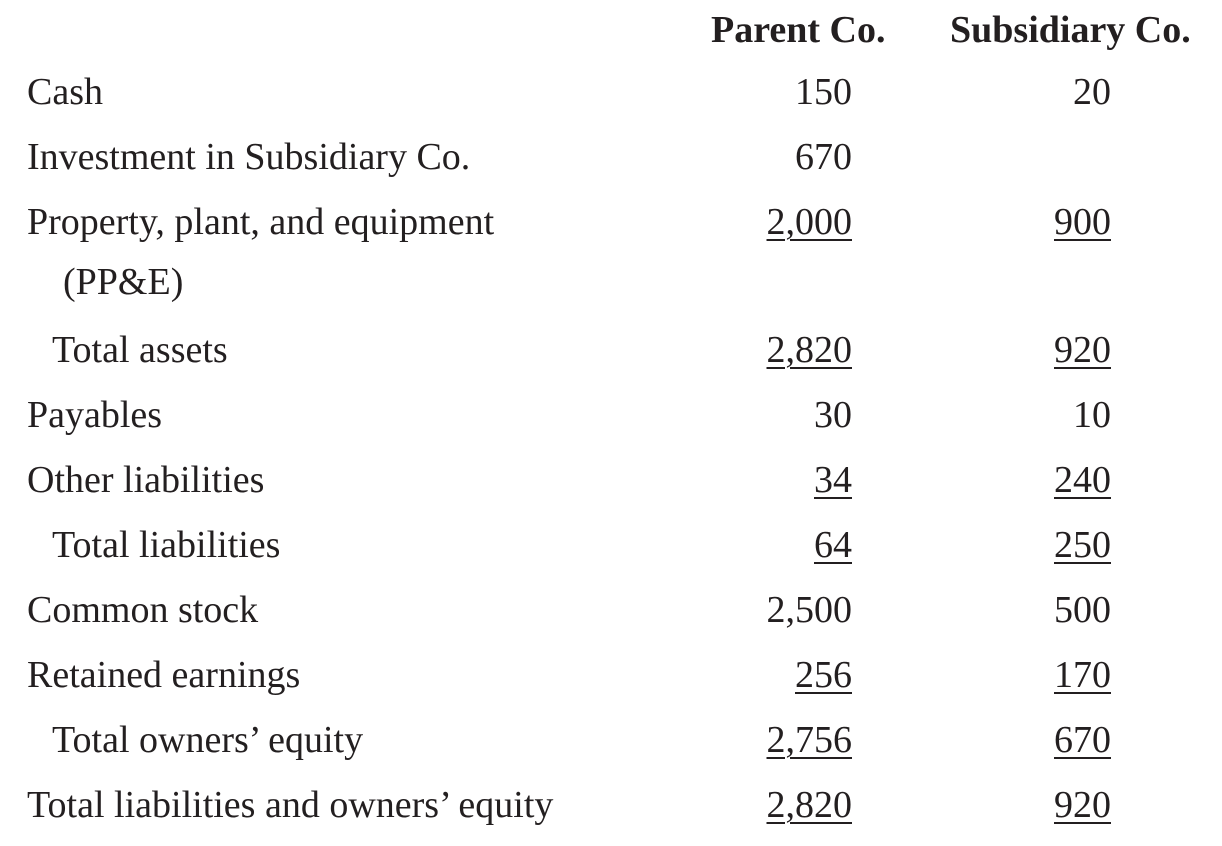 The image size is (1222, 846). What do you see at coordinates (611, 740) in the screenshot?
I see `table-row-total-owners-equity: Total owners’ equity 2,756 670` at bounding box center [611, 740].